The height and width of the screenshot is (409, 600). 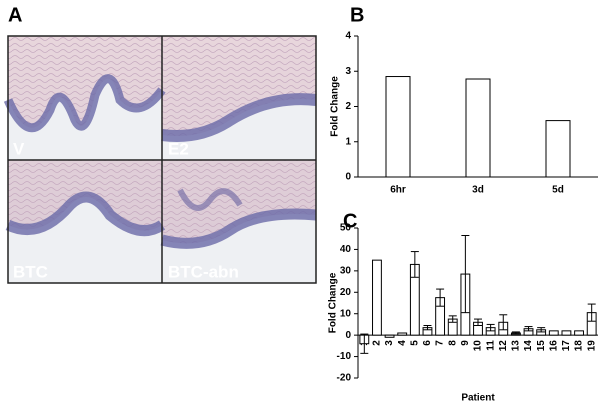 What do you see at coordinates (346, 228) in the screenshot?
I see `y-tick-label: 50` at bounding box center [346, 228].